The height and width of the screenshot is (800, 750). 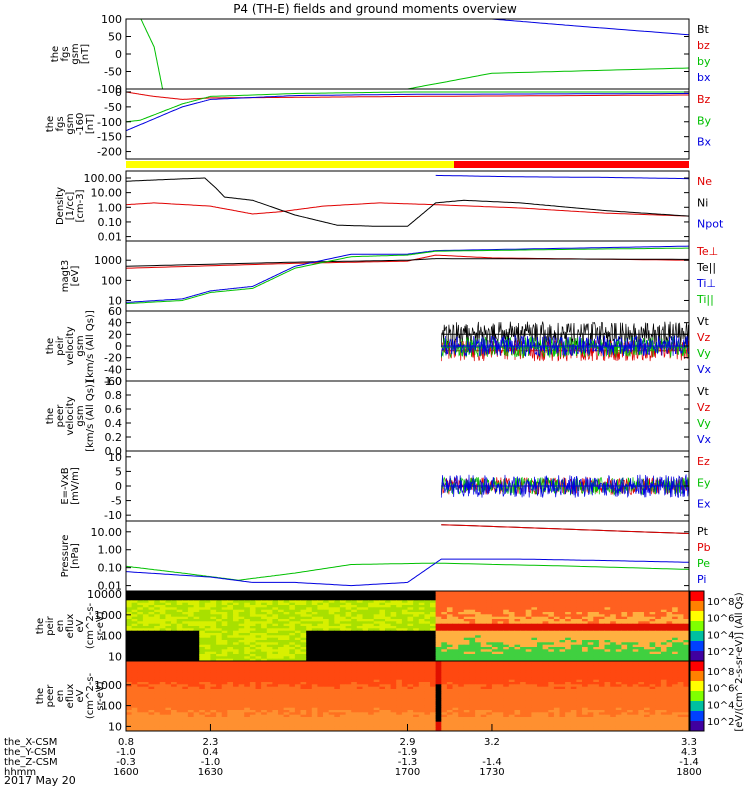 What do you see at coordinates (720, 635) in the screenshot?
I see `colorbar-tick-peir_spectrogram-2: 10^4` at bounding box center [720, 635].